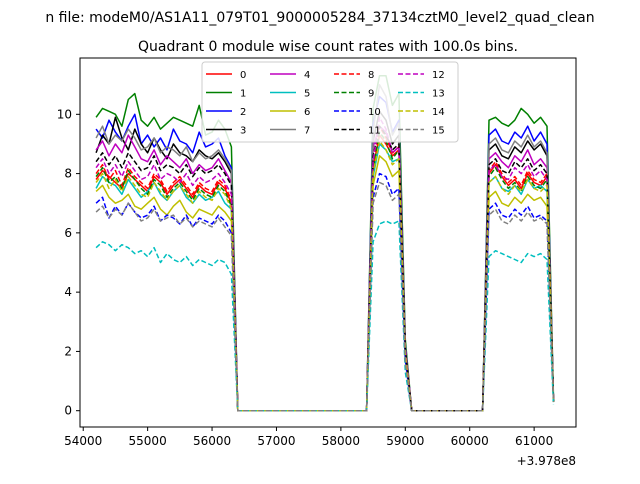  I want to click on x-offset-label: +3.978e8, so click(546, 461).